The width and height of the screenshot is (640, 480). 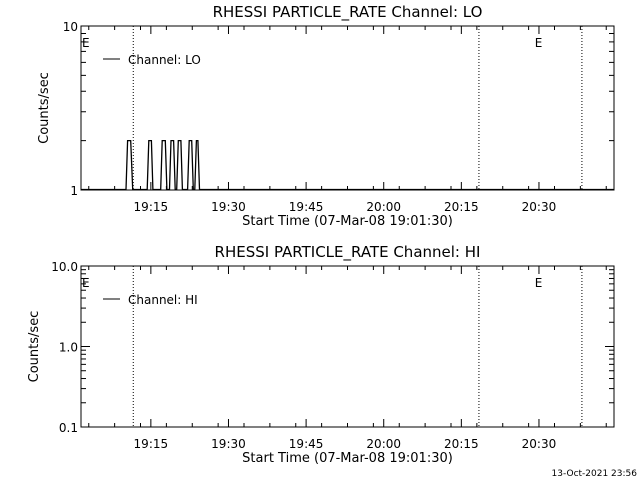 What do you see at coordinates (44, 108) in the screenshot?
I see `chart-0-ylabel: Counts/sec` at bounding box center [44, 108].